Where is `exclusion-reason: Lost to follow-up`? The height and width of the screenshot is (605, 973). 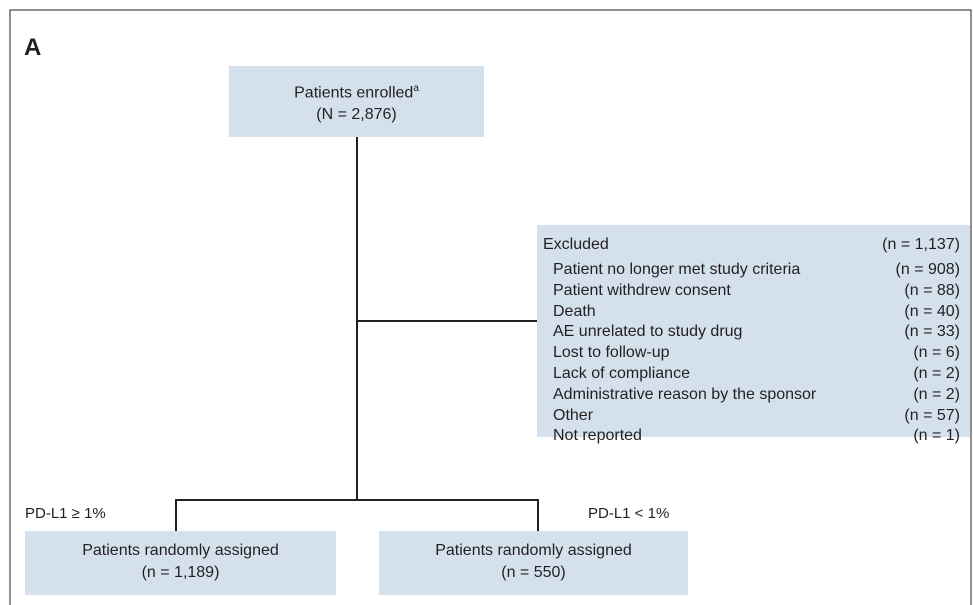 exclusion-reason: Lost to follow-up is located at coordinates (611, 353).